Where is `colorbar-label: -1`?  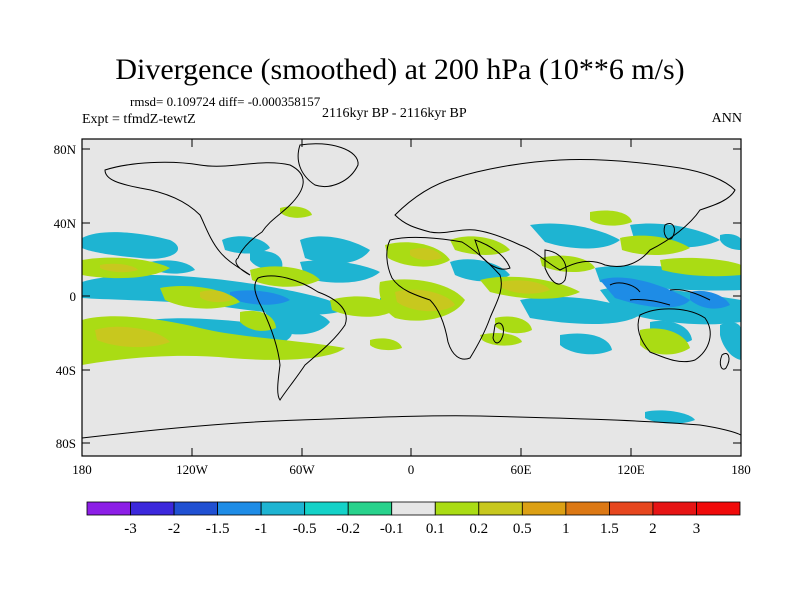
colorbar-label: -1 is located at coordinates (261, 529).